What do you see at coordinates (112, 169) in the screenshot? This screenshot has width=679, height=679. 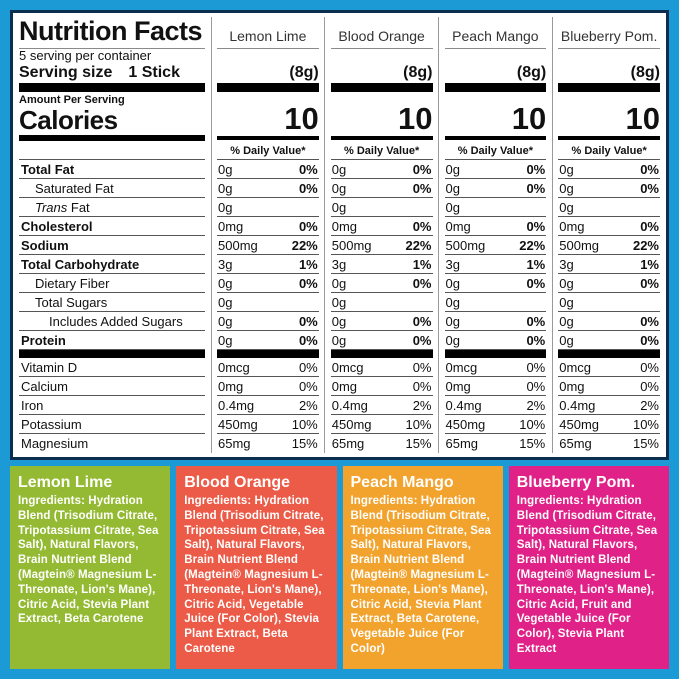 I see `nutrient-label: Total Fat` at bounding box center [112, 169].